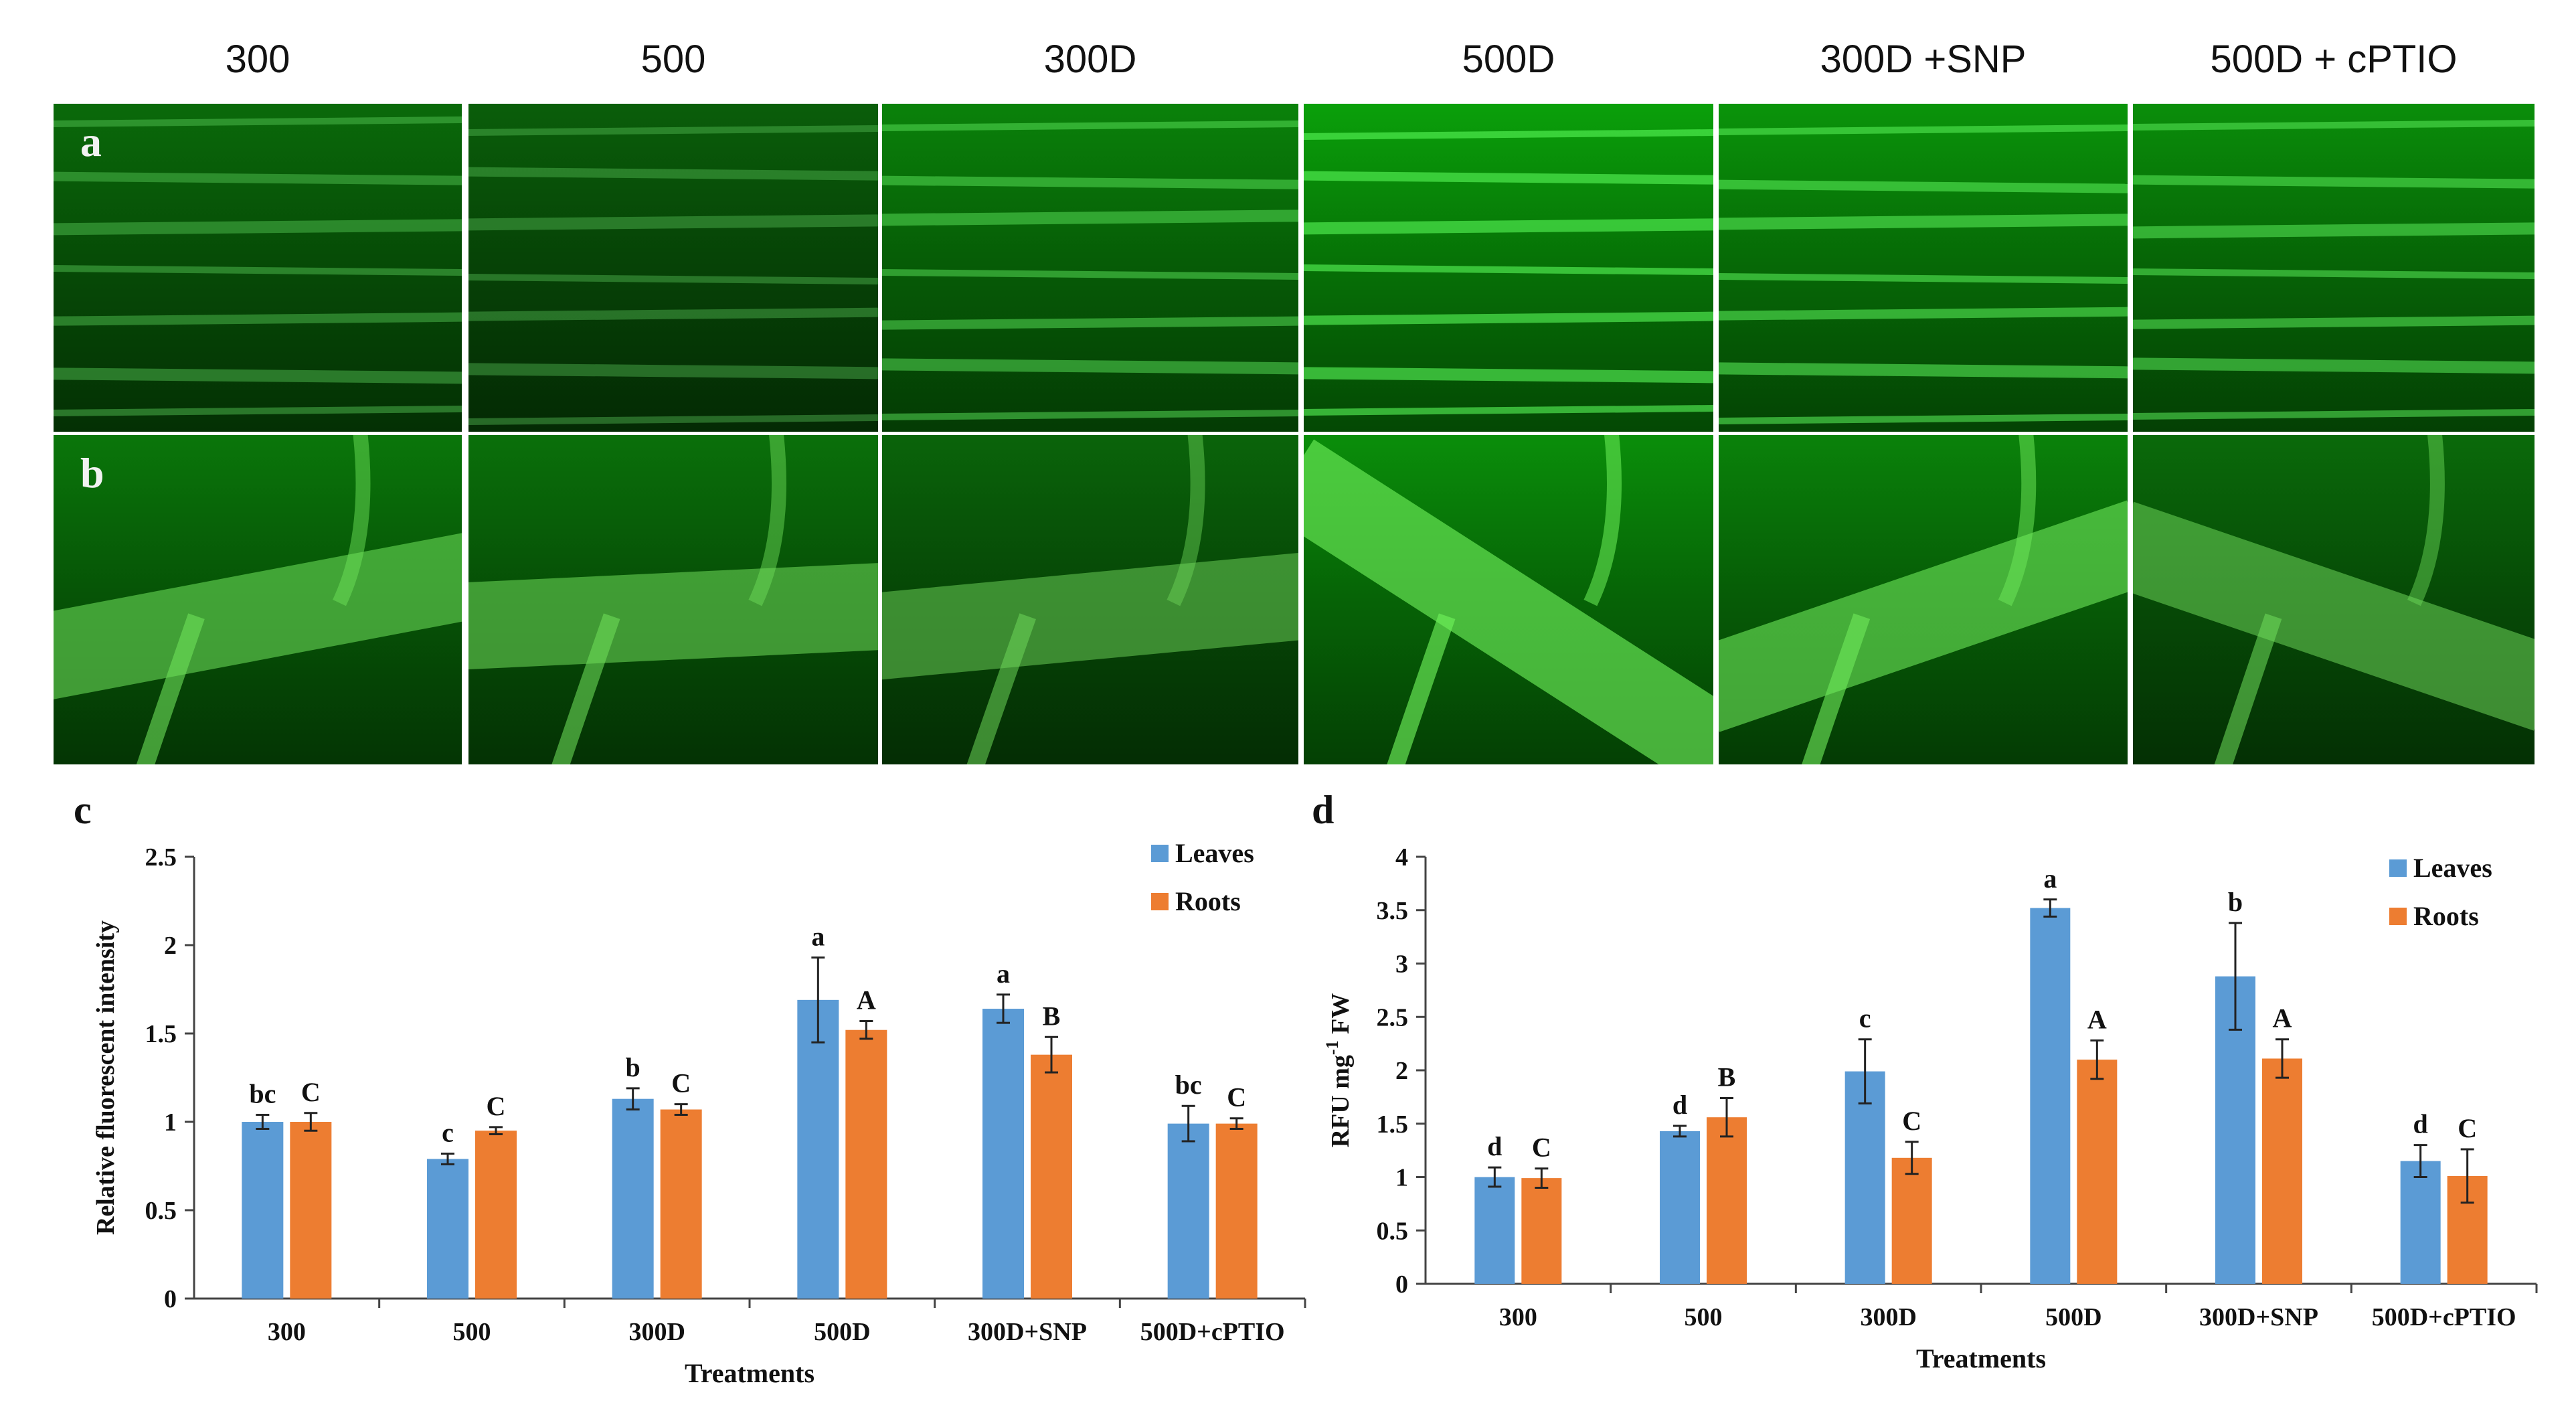 Image resolution: width=2576 pixels, height=1411 pixels. Describe the element at coordinates (92, 473) in the screenshot. I see `panel-letter: b` at that location.